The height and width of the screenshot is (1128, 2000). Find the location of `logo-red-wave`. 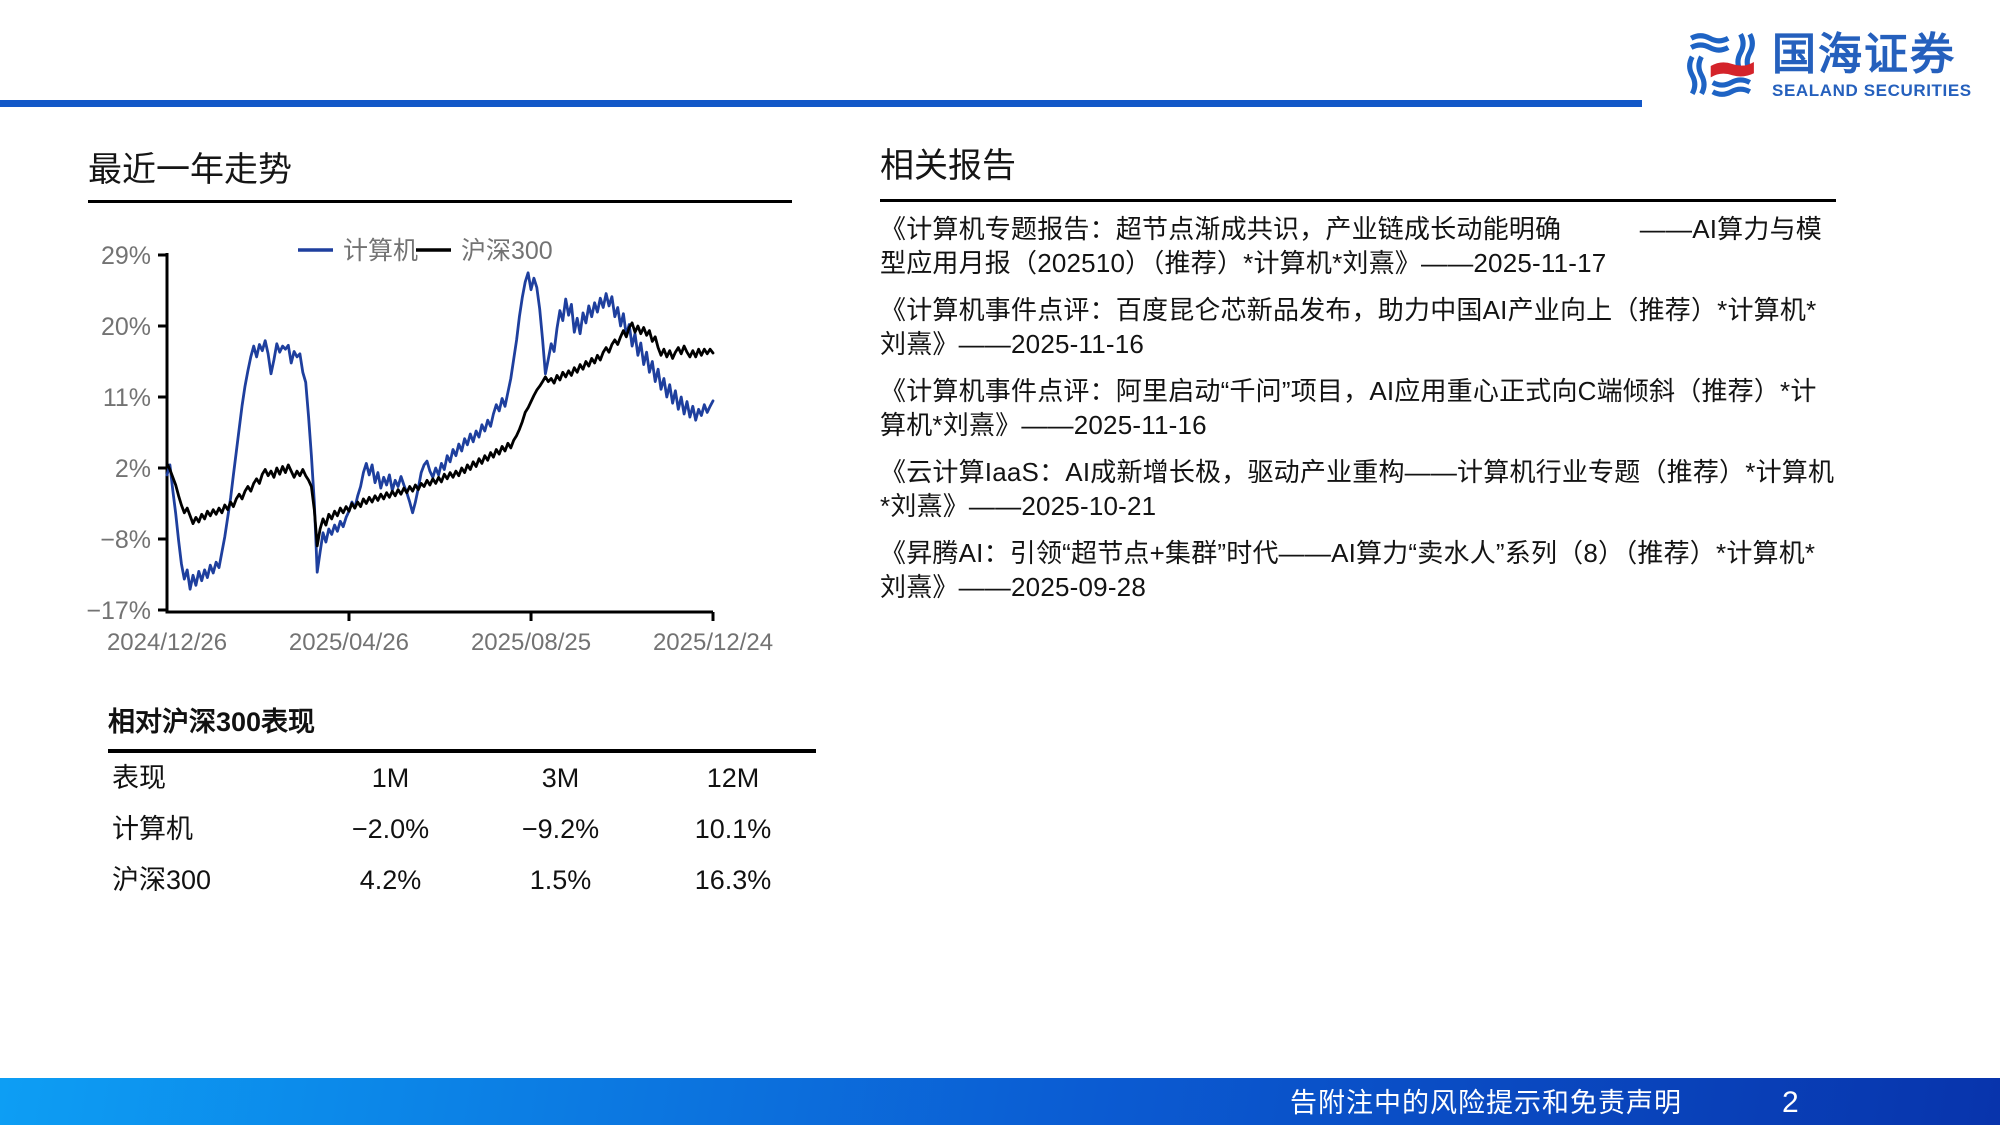

logo-red-wave is located at coordinates (1732, 69).